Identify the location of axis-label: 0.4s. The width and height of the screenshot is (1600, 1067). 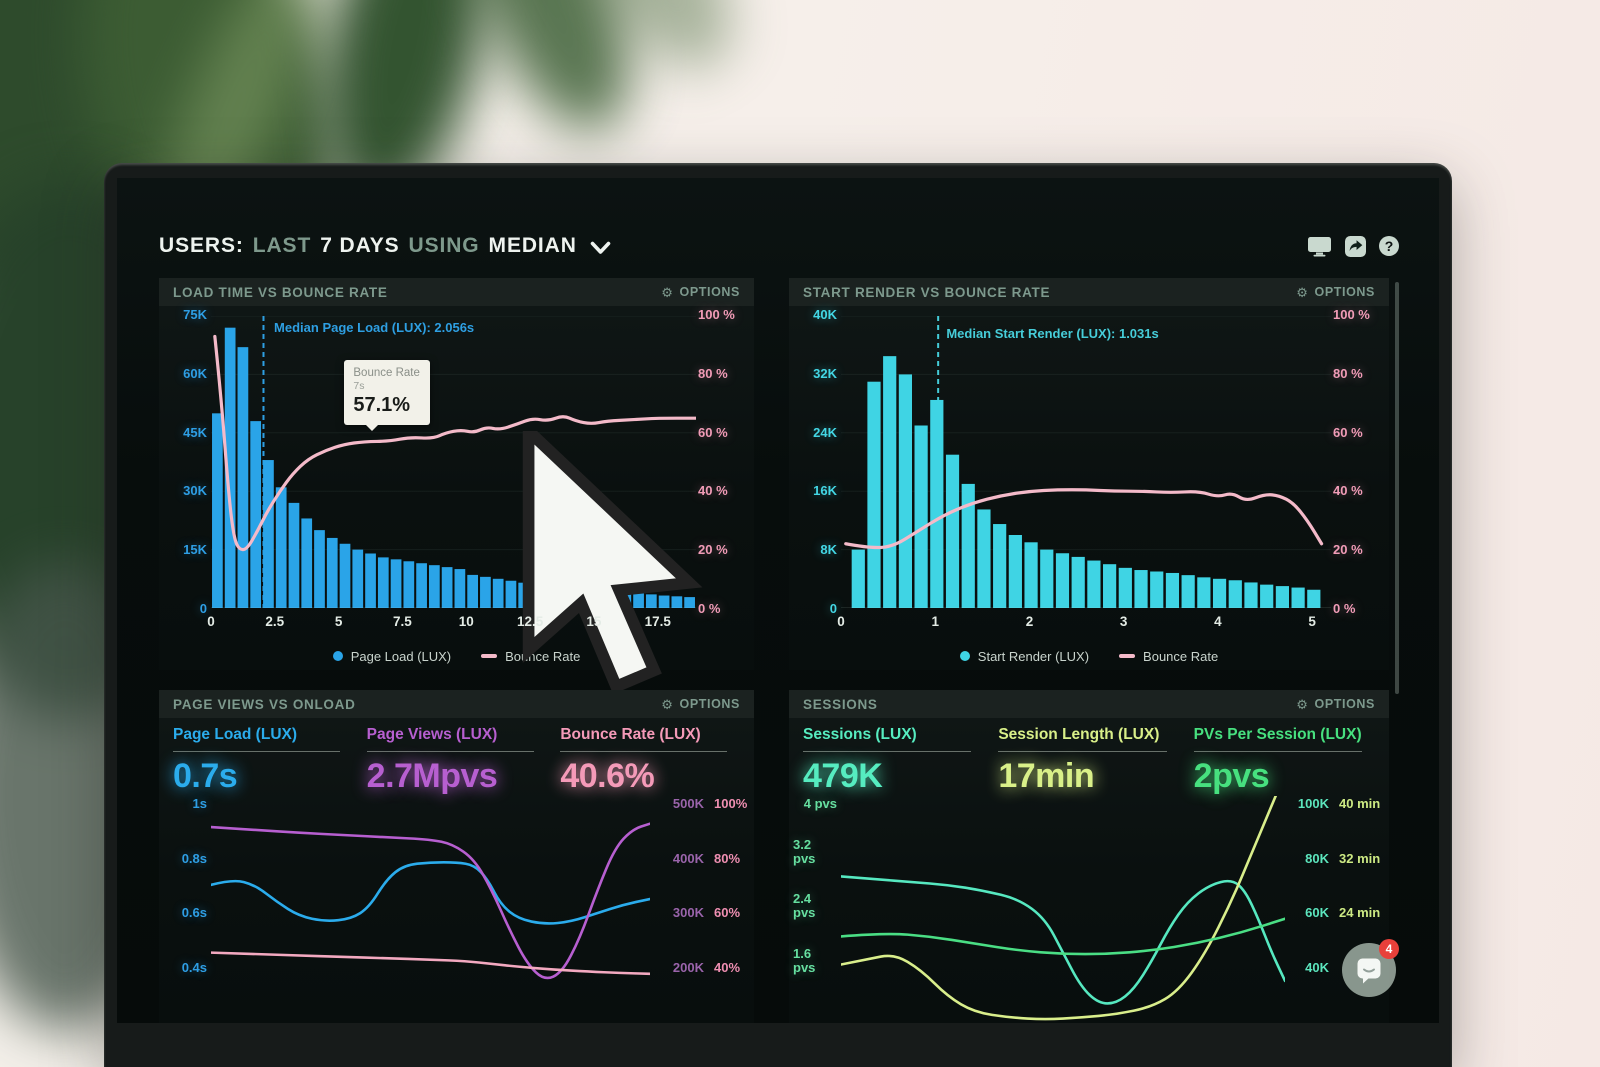
(194, 967).